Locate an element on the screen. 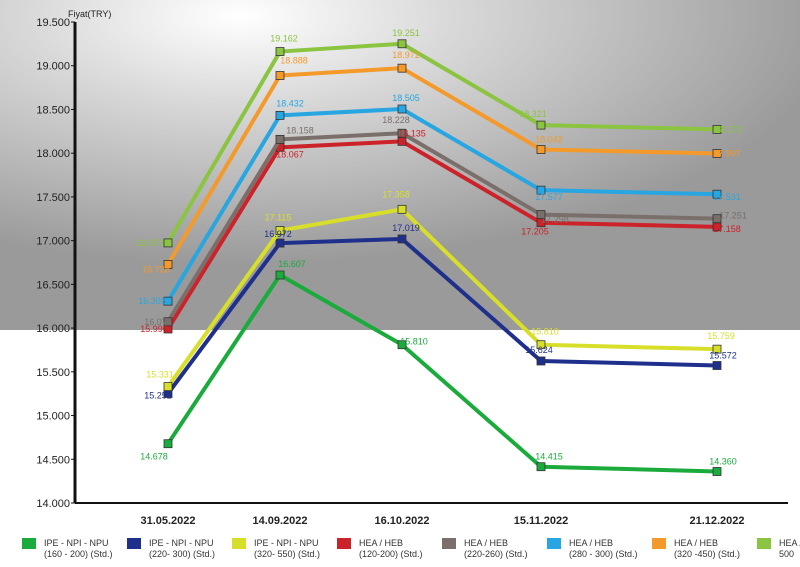 The width and height of the screenshot is (800, 567). x-tick-label: 14.09.2022 is located at coordinates (279, 521).